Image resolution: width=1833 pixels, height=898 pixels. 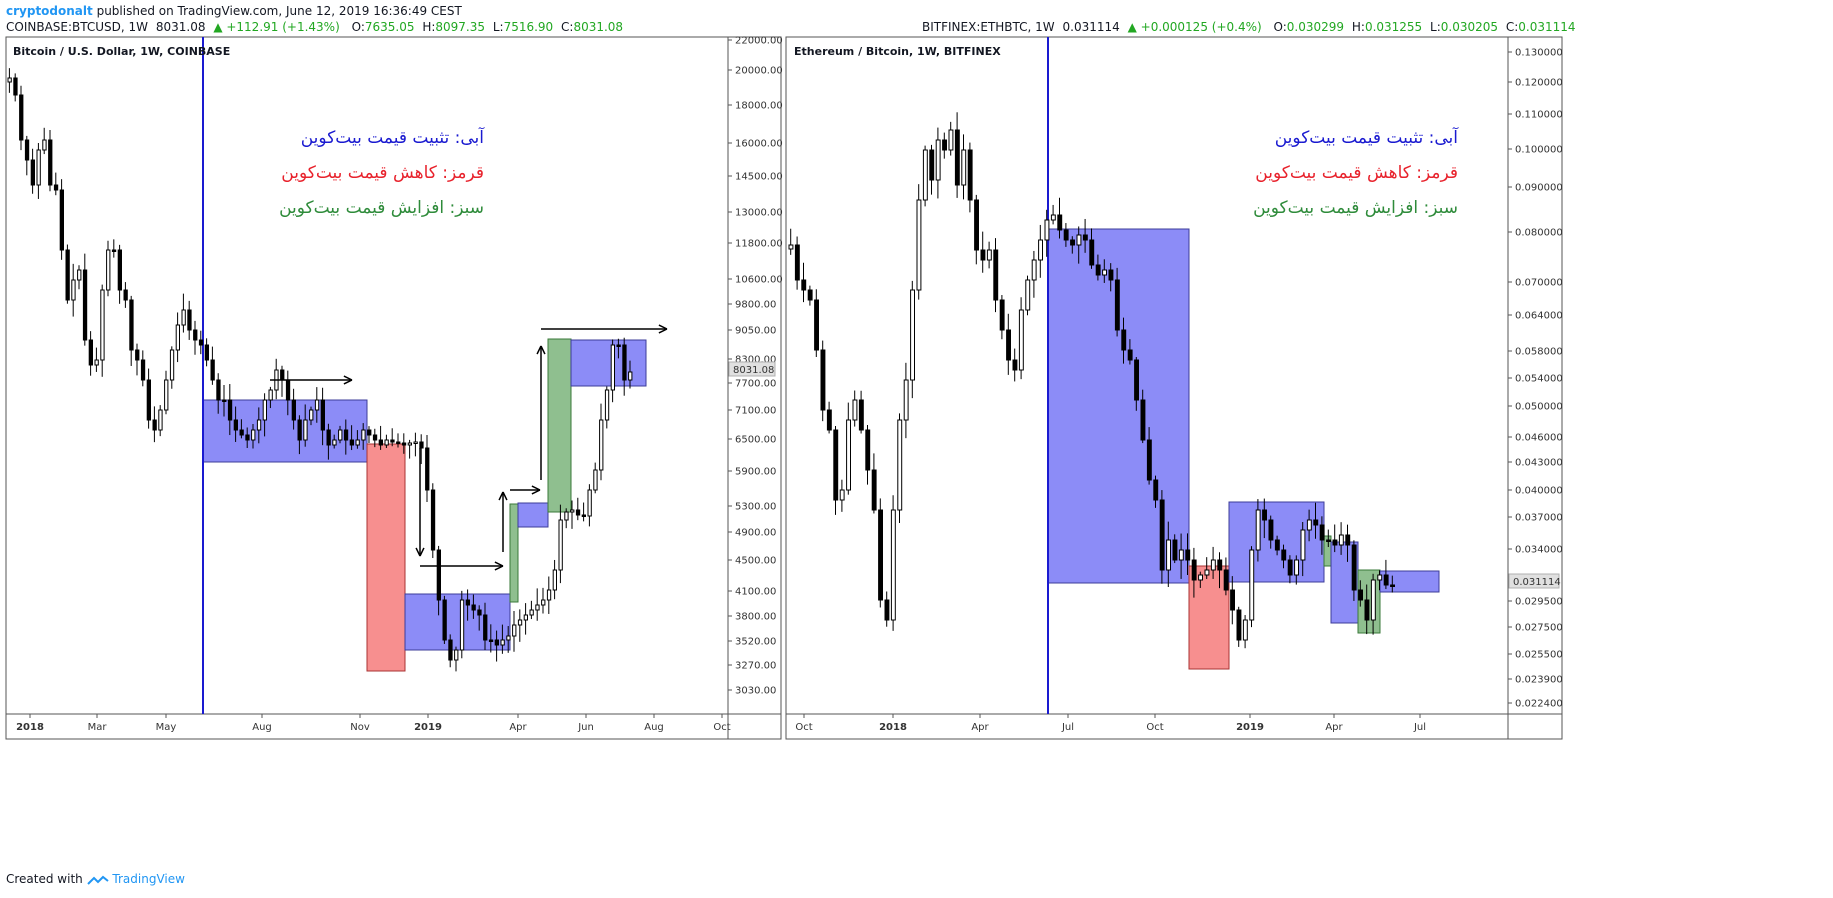 I want to click on left-y-tick-label: 11800.00, so click(x=759, y=244).